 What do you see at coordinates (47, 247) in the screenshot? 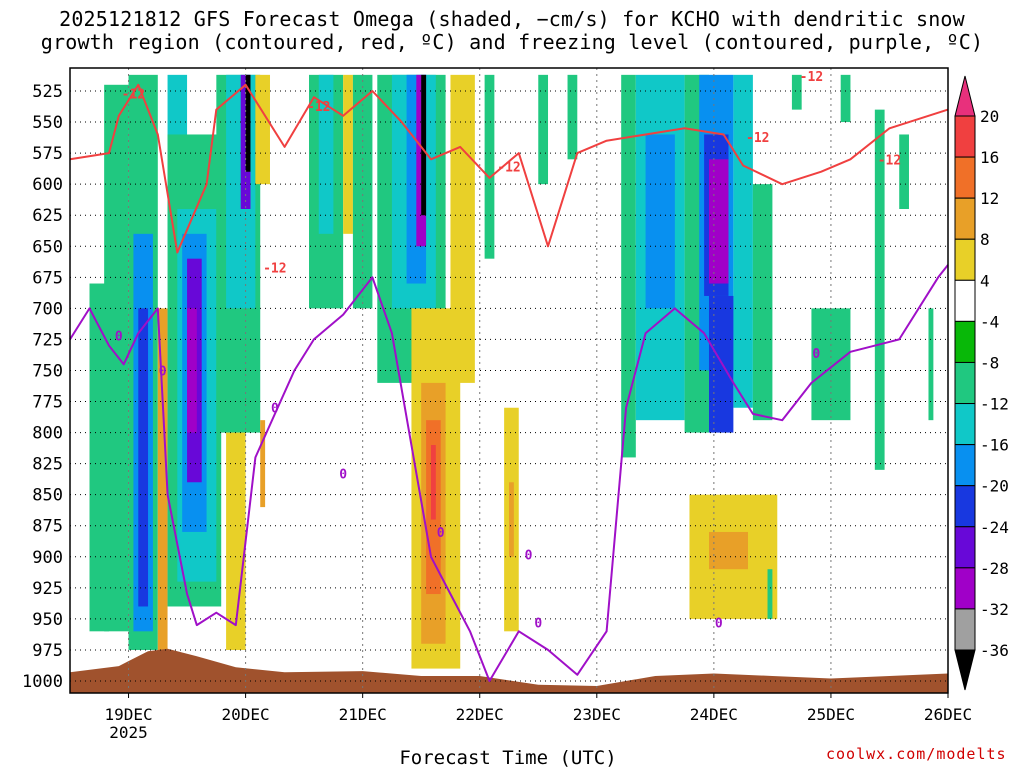
I see `pressure-tick-label: 650` at bounding box center [47, 247].